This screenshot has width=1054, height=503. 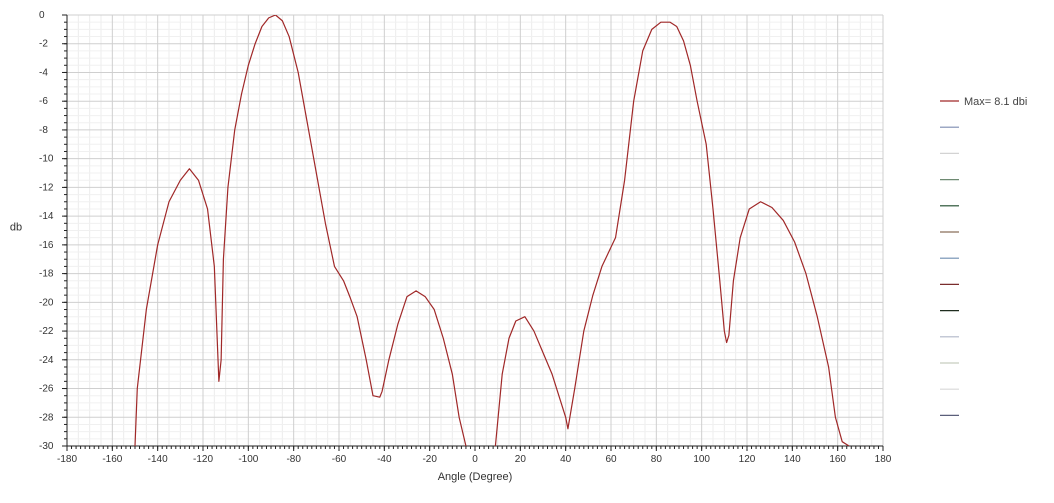 What do you see at coordinates (43, 130) in the screenshot?
I see `y-tick-label: -8` at bounding box center [43, 130].